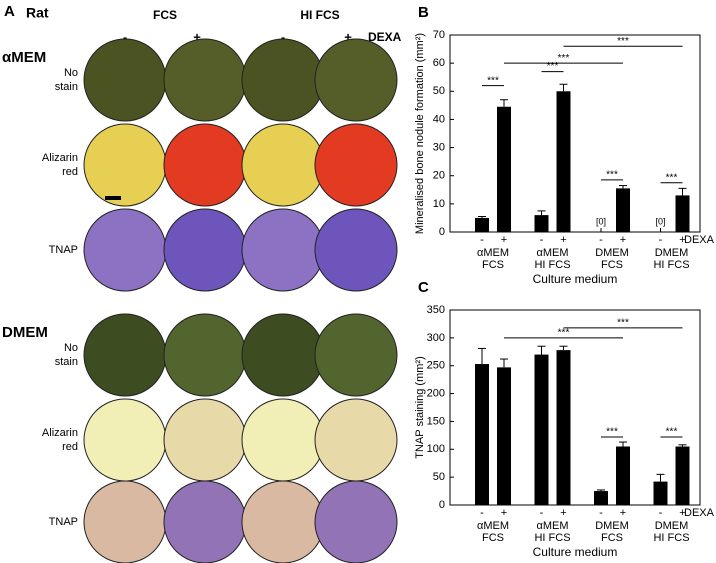 Image resolution: width=716 pixels, height=563 pixels. Describe the element at coordinates (436, 449) in the screenshot. I see `y-tick-label: 100` at that location.